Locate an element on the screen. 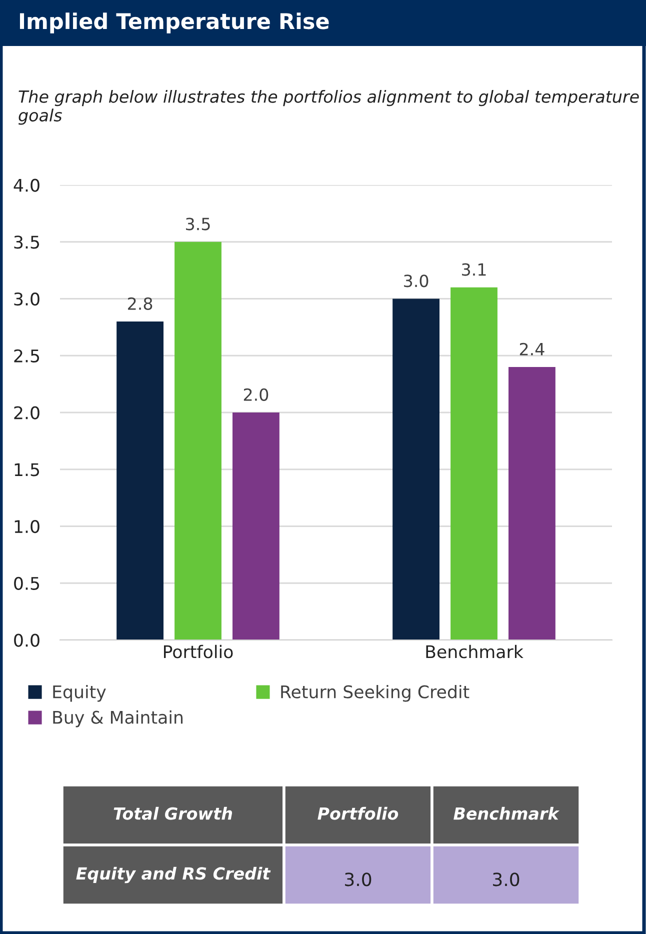 The image size is (646, 934). text: Total Growth is located at coordinates (173, 813).